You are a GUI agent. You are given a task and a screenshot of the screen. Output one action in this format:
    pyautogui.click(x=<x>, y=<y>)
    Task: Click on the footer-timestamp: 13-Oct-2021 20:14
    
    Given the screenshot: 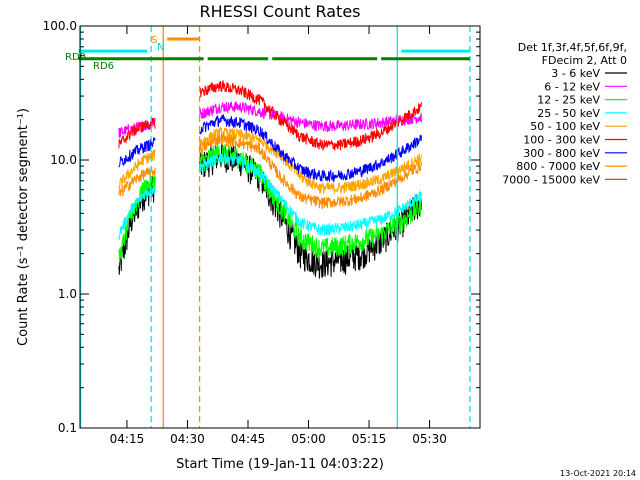 What is the action you would take?
    pyautogui.click(x=598, y=473)
    